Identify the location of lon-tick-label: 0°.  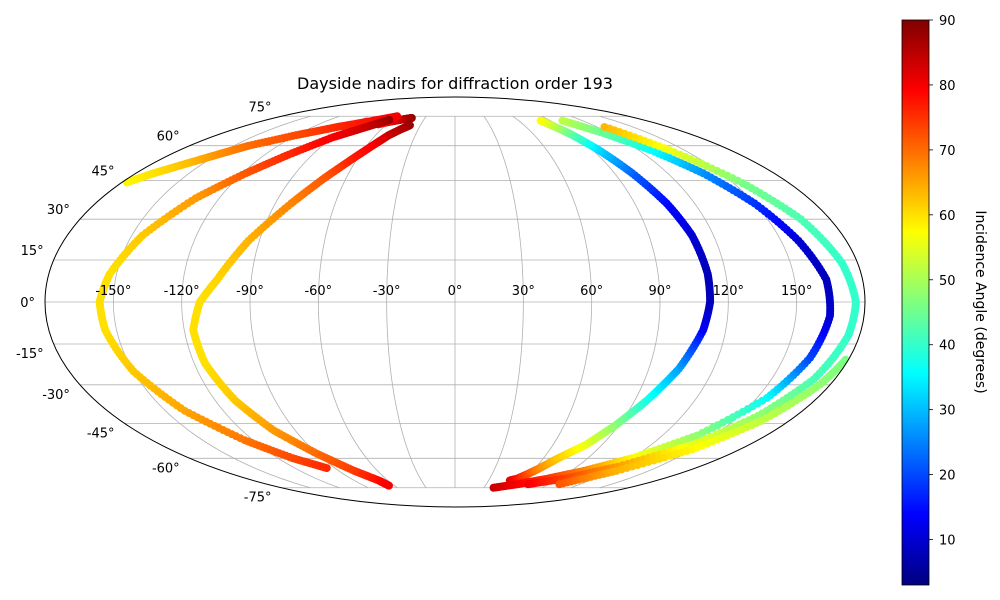
(455, 291).